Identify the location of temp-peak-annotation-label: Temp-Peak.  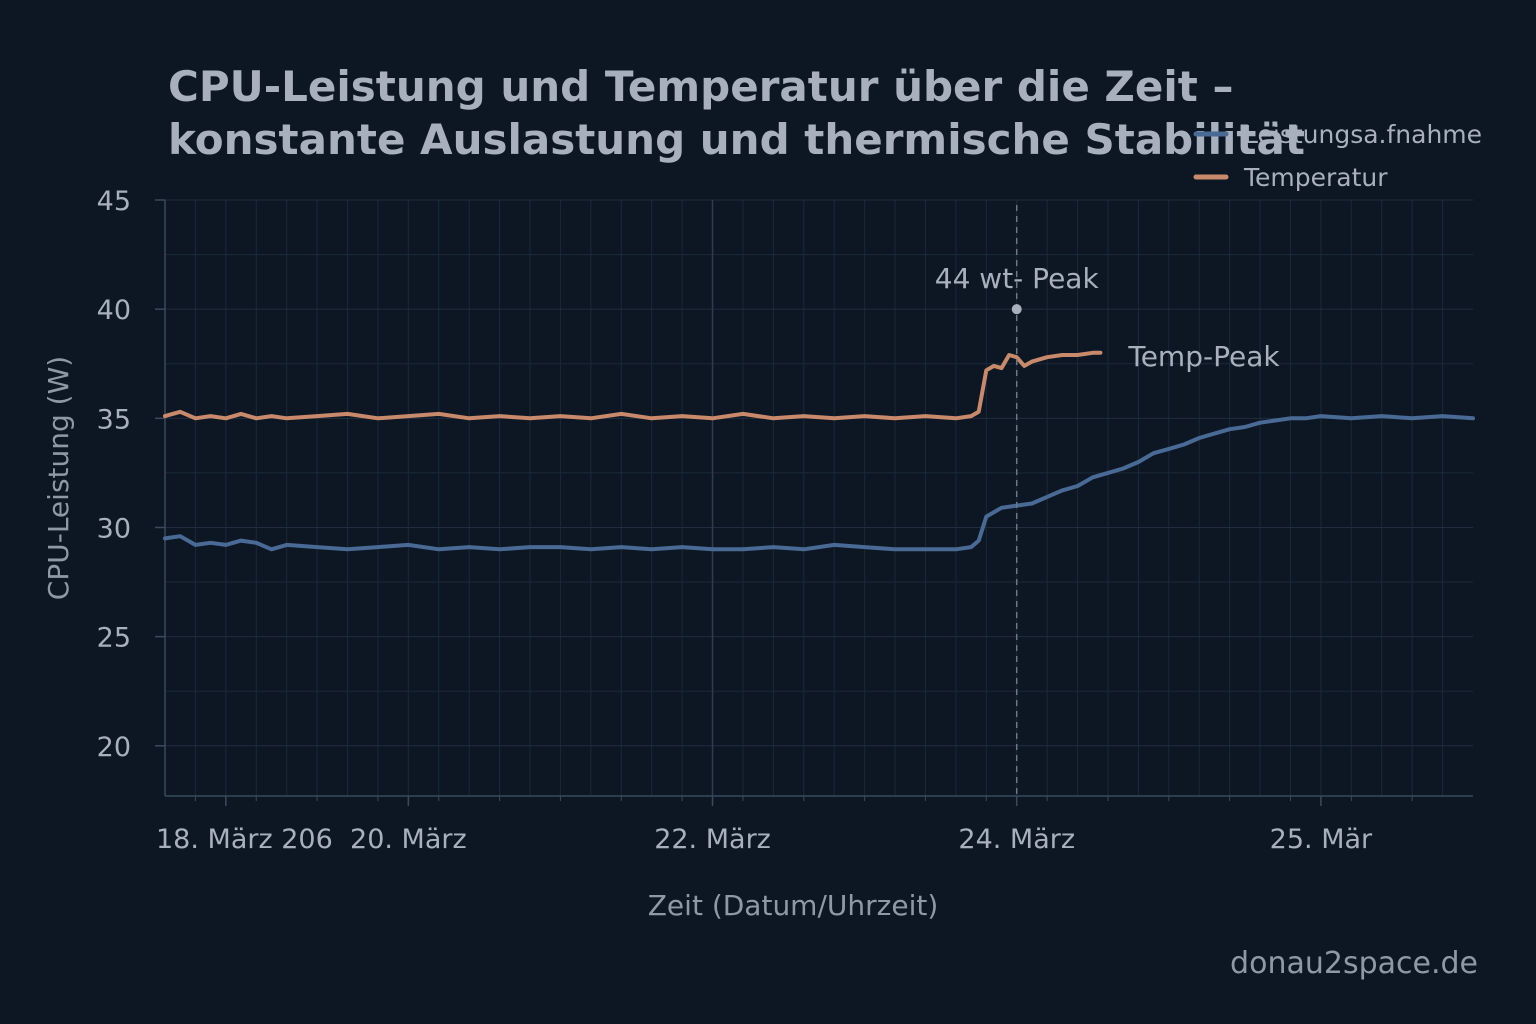
(1203, 356).